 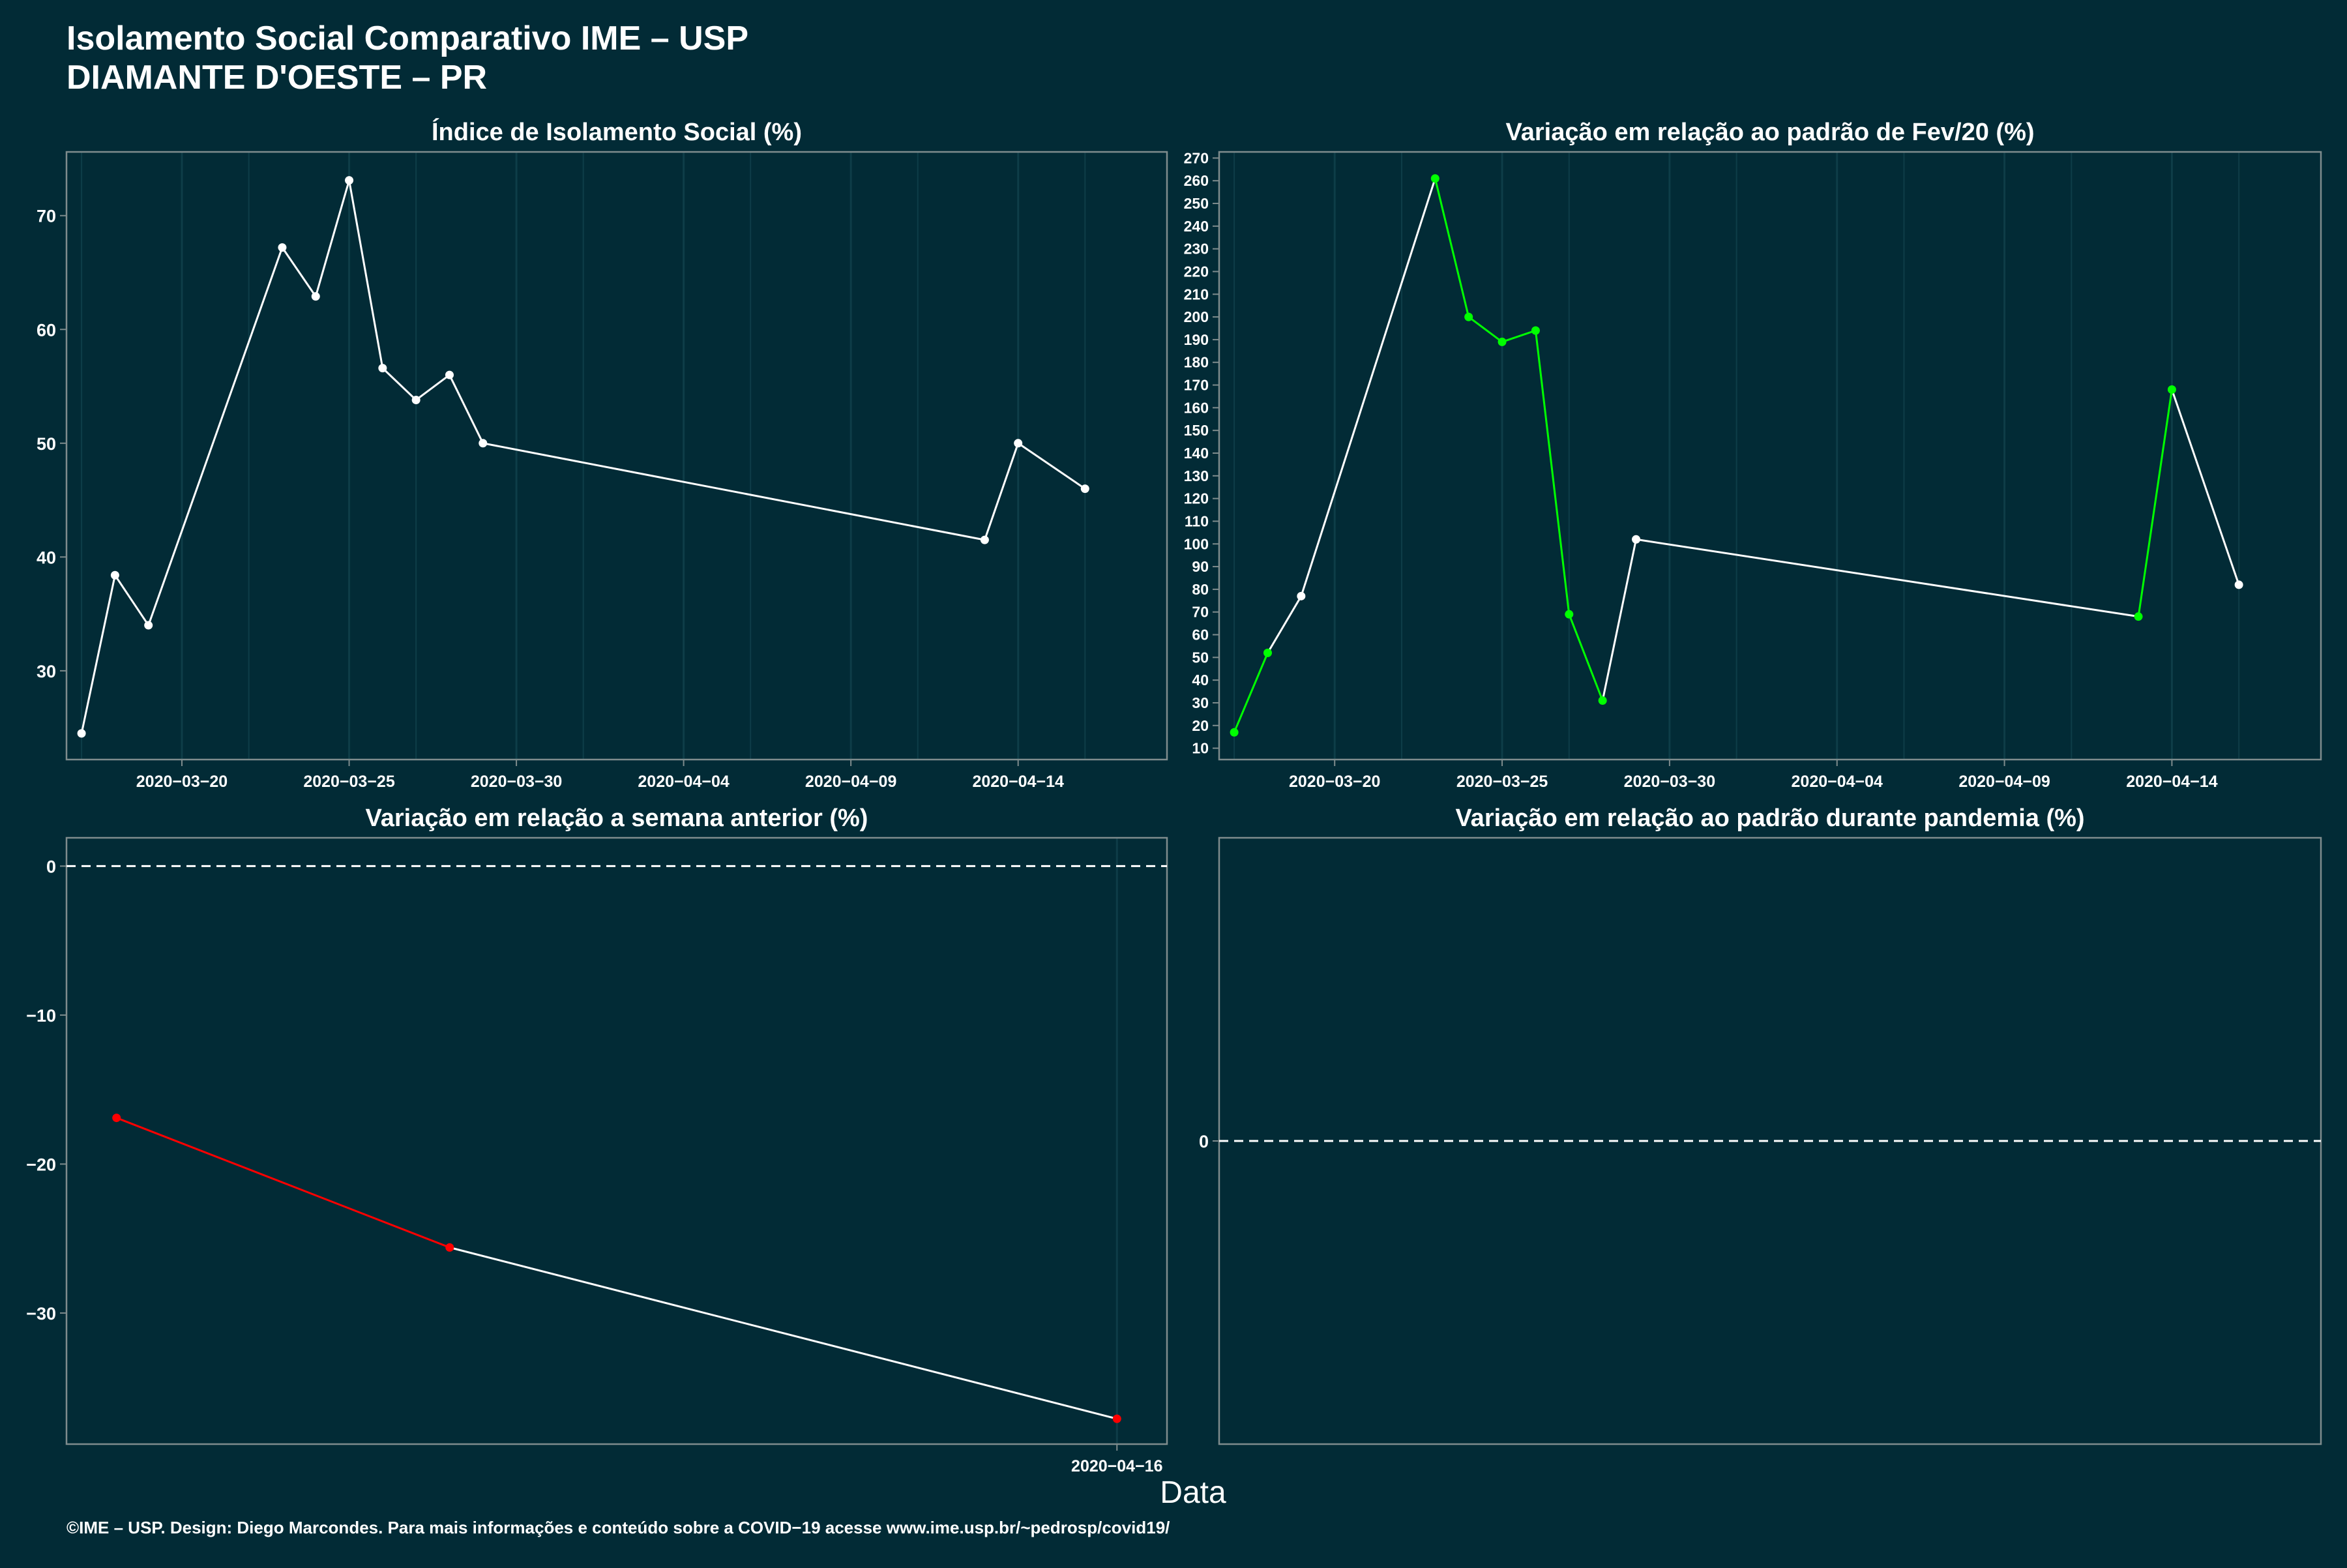 What do you see at coordinates (1196, 157) in the screenshot?
I see `y-tick-label: 270` at bounding box center [1196, 157].